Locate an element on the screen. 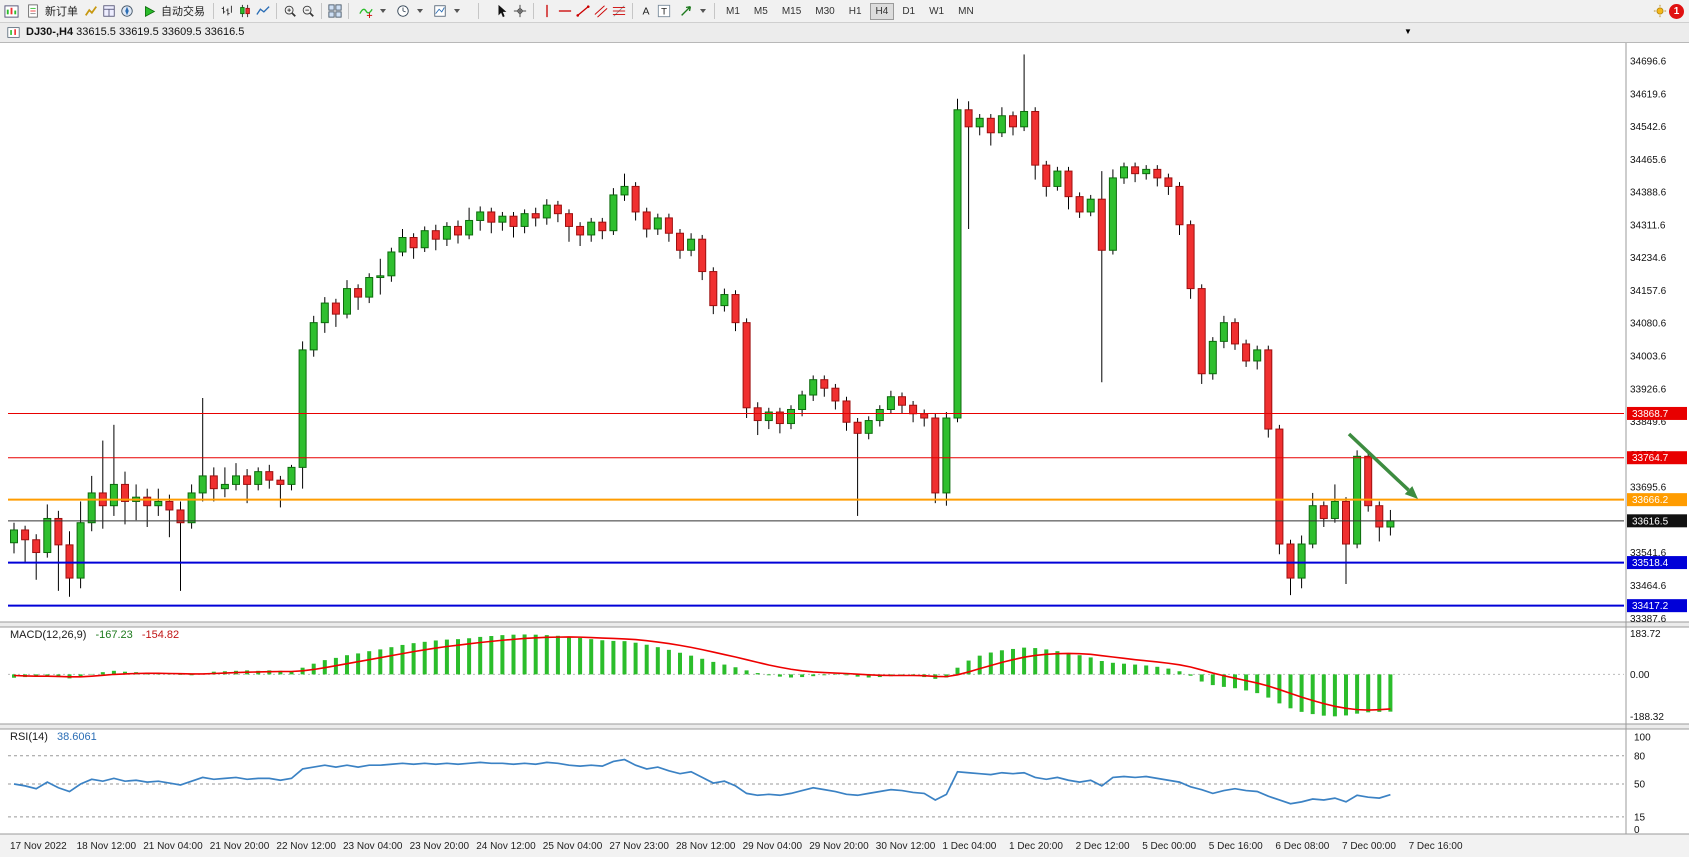 This screenshot has width=1689, height=857. trend-arrow is located at coordinates (1378, 462).